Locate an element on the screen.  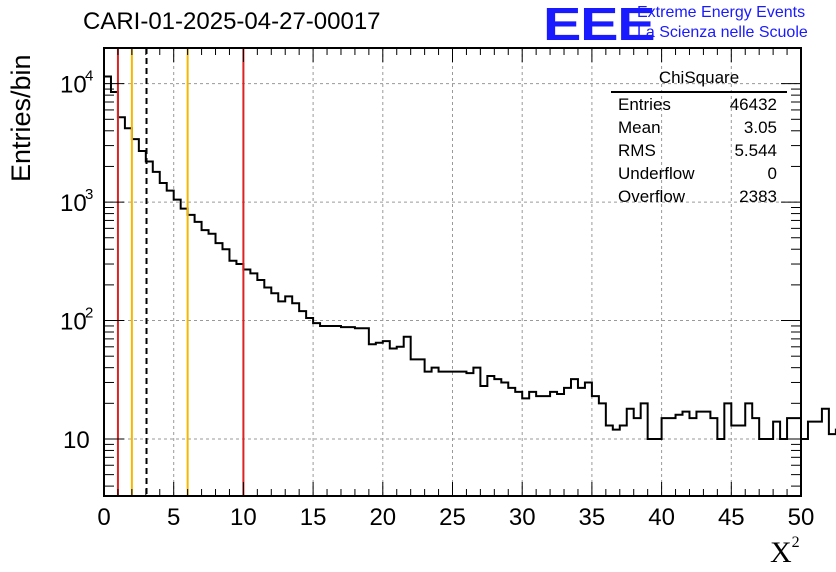
stats-label: RMS is located at coordinates (637, 150).